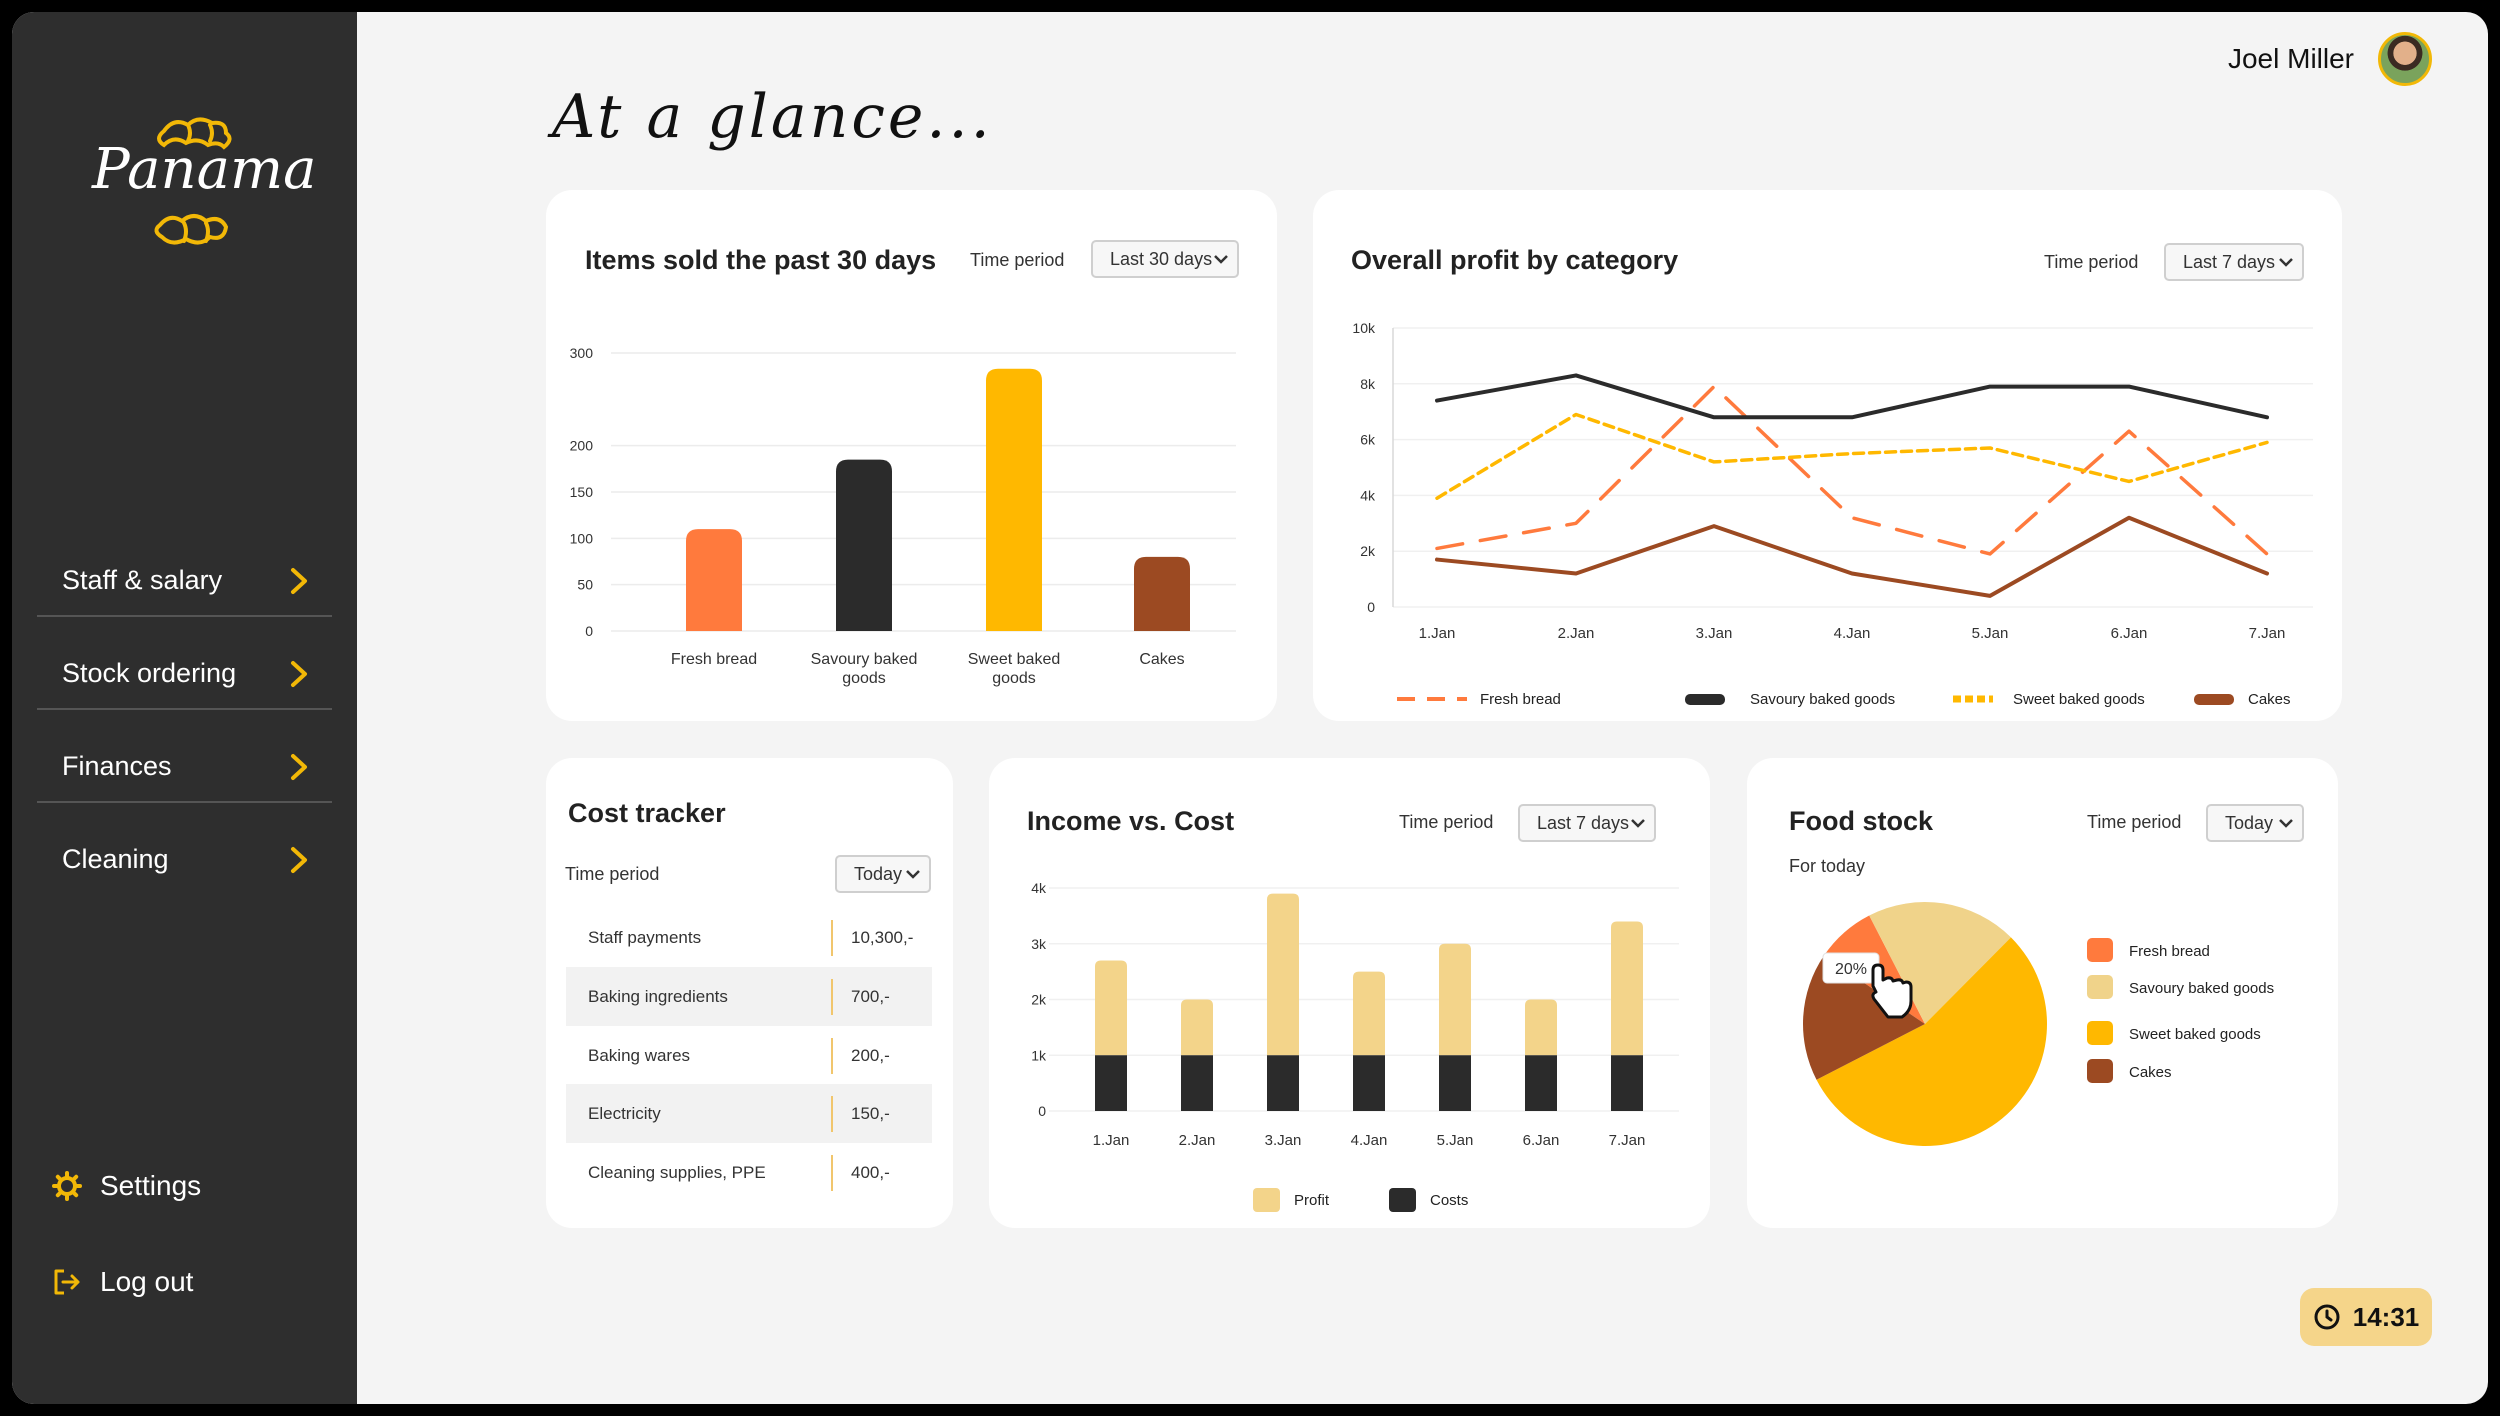 This screenshot has width=2500, height=1416. Describe the element at coordinates (1131, 821) in the screenshot. I see `card-title: Income vs. Cost` at that location.